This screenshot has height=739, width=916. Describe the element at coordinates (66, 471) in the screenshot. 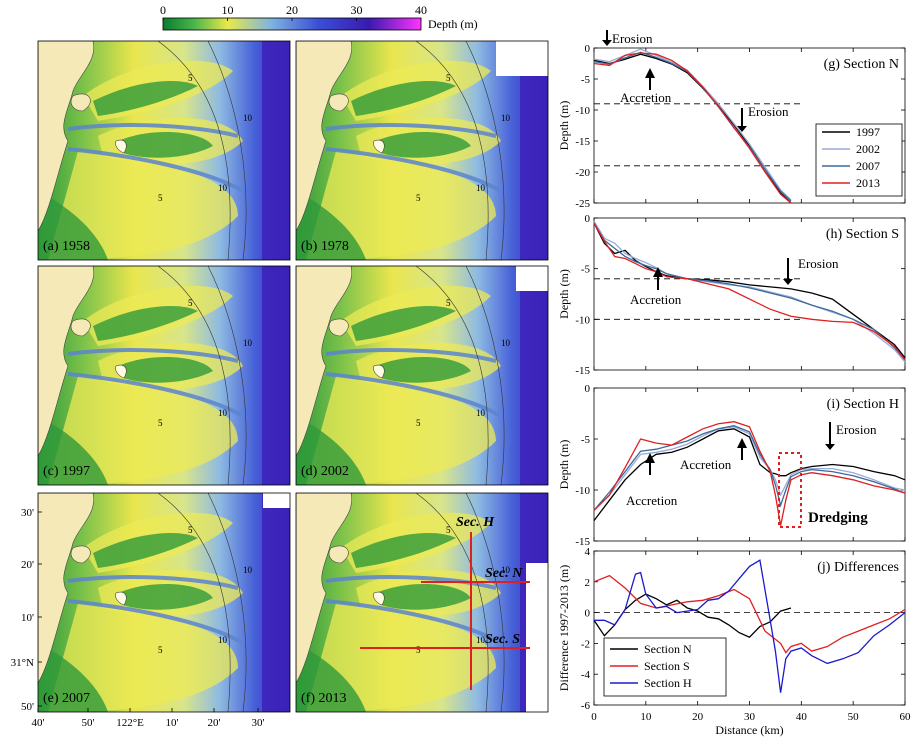

I see `panel-label: (c) 1997` at that location.